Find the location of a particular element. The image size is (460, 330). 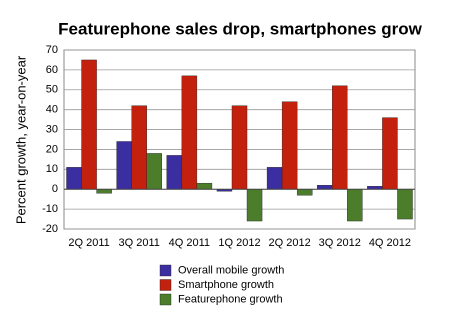

y-tick-label: 40 is located at coordinates (52, 110).